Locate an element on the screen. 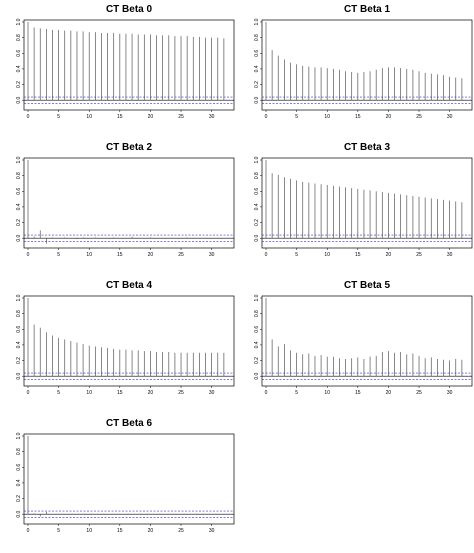 This screenshot has height=553, width=474. acf-panel-0: CT Beta 0 0 5 10 15 20 25 30 0.0 0.2 0.4 0.6 0.8 1.0 is located at coordinates (125, 62).